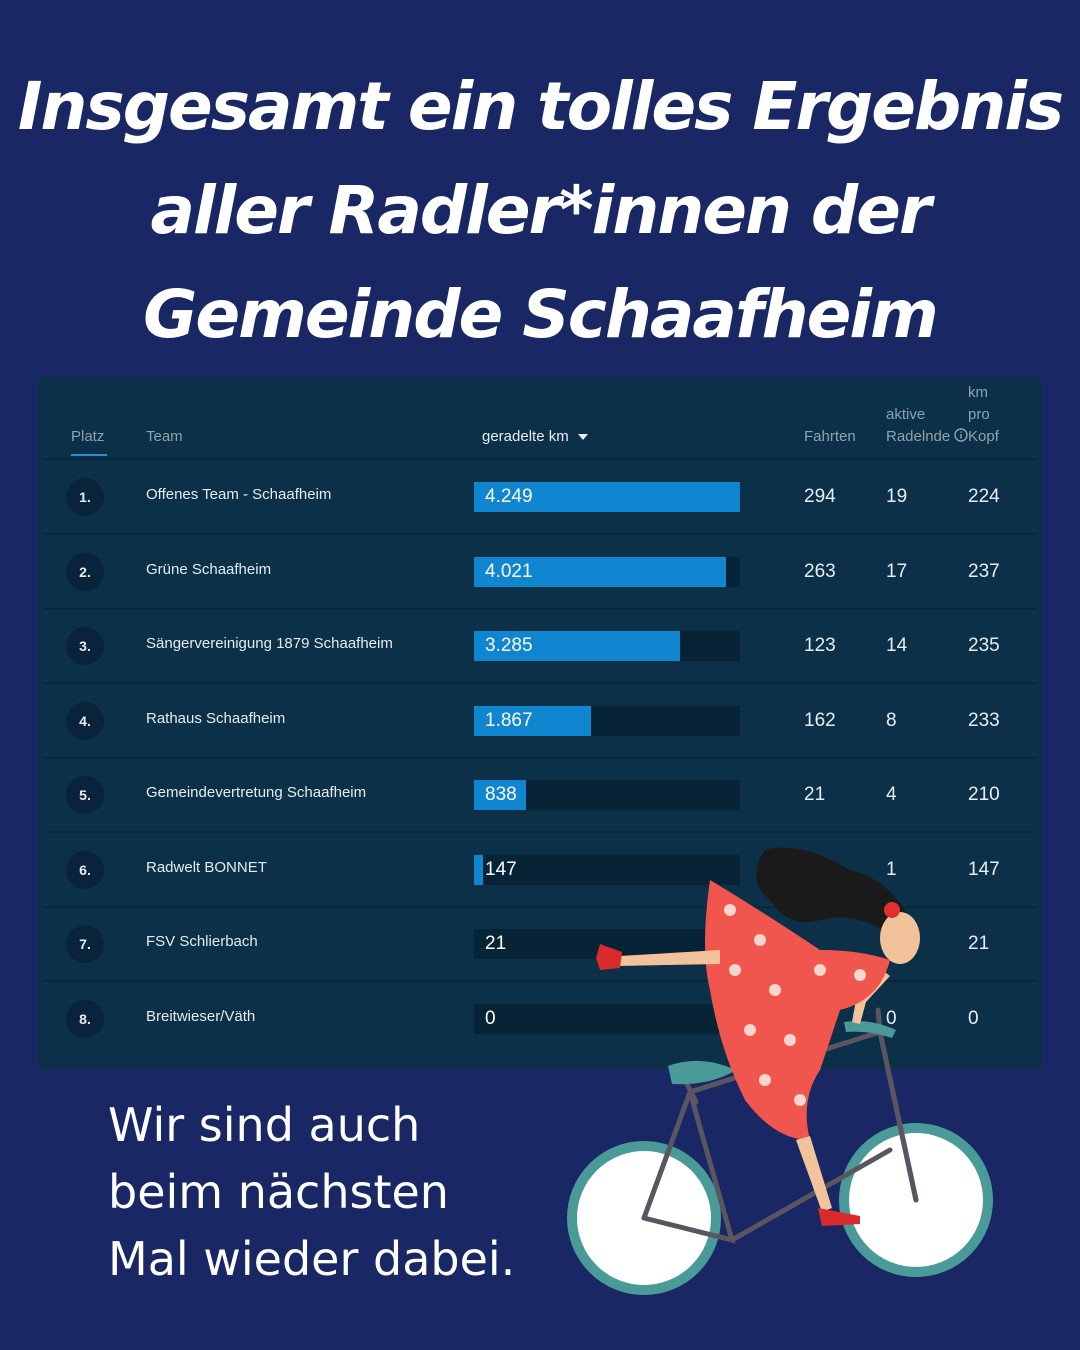  Describe the element at coordinates (490, 1018) in the screenshot. I see `km-value: 0` at that location.